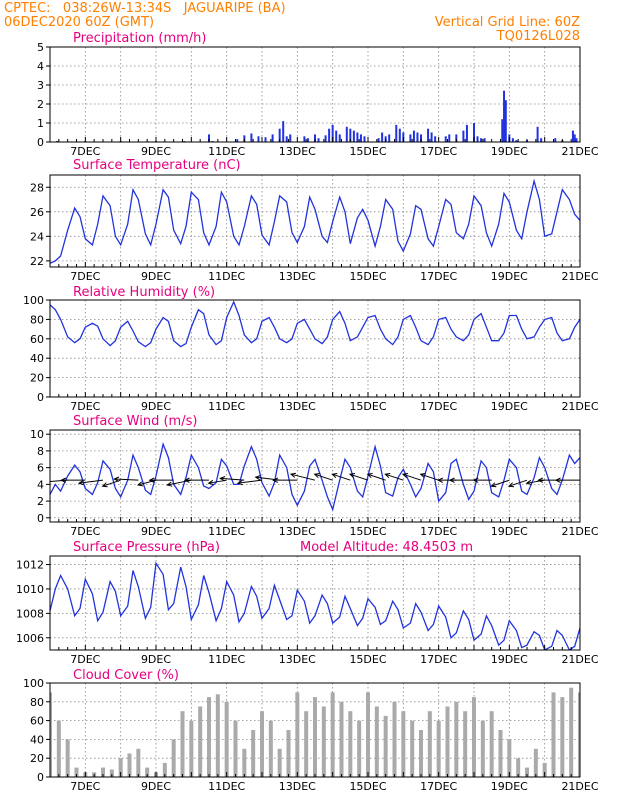 The width and height of the screenshot is (618, 800). Describe the element at coordinates (126, 675) in the screenshot. I see `panel-title: Cloud Cover (%)` at that location.